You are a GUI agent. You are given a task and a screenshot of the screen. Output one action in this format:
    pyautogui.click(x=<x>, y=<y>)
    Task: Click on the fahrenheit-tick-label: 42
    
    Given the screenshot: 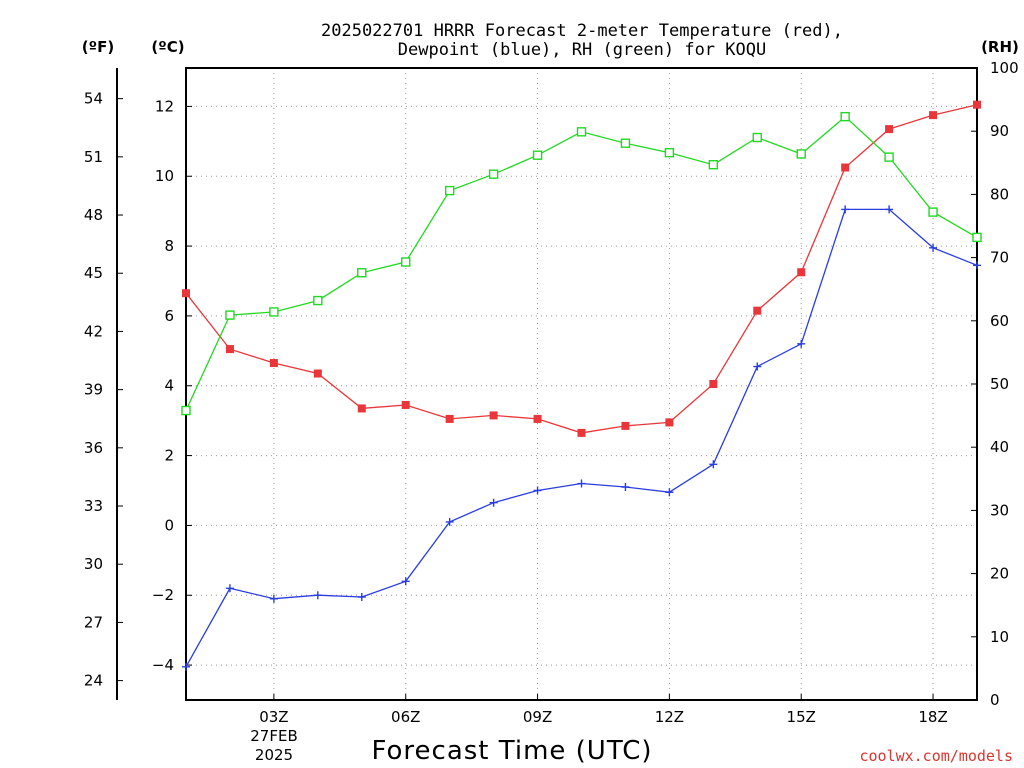 What is the action you would take?
    pyautogui.click(x=93, y=331)
    